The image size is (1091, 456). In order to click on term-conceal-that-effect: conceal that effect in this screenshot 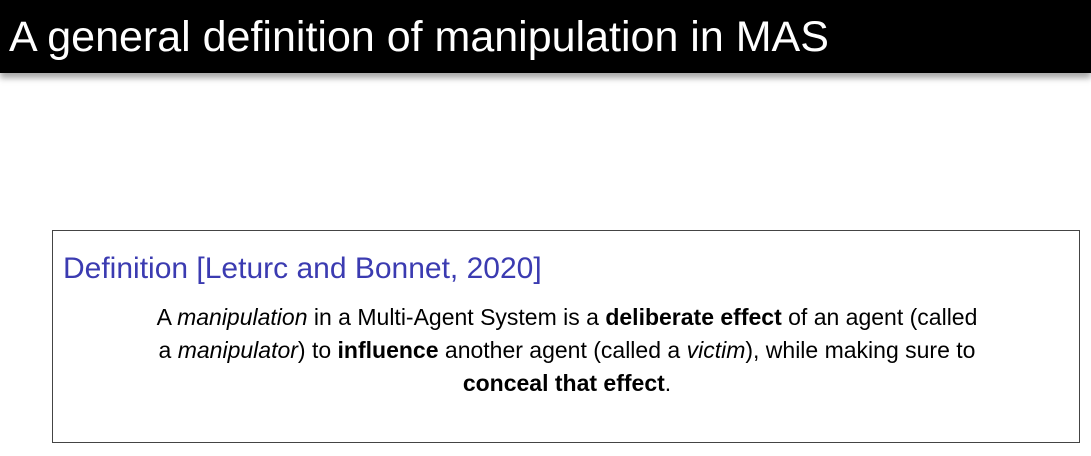, I will do `click(563, 383)`.